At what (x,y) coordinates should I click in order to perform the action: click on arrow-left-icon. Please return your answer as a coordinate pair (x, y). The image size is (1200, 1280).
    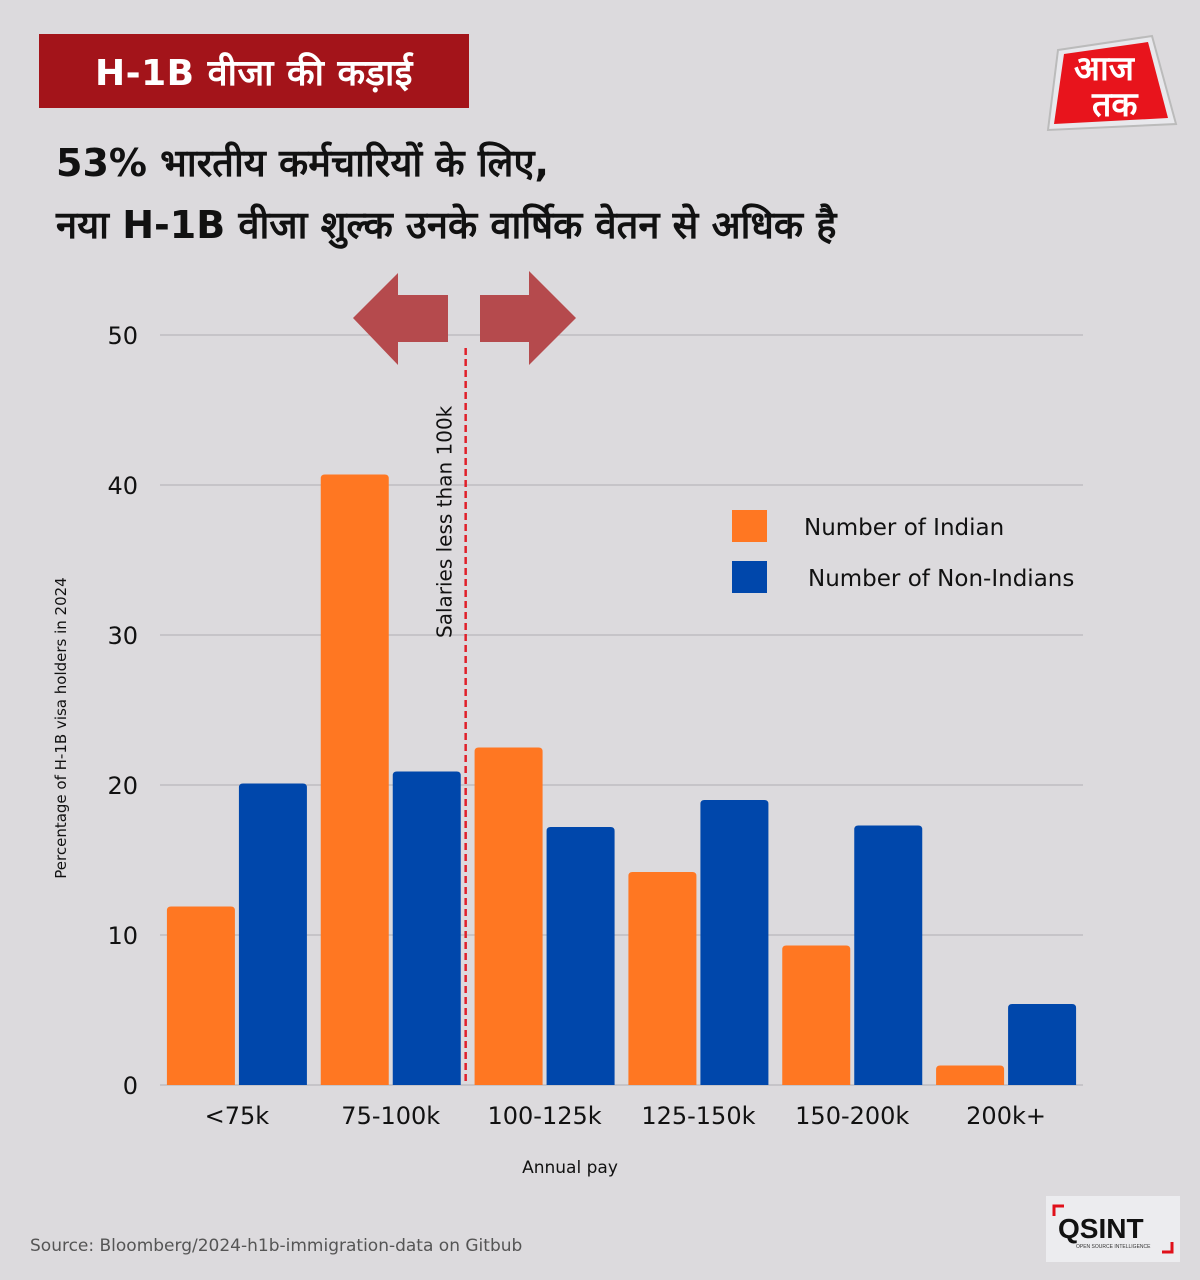
    Looking at the image, I should click on (400, 319).